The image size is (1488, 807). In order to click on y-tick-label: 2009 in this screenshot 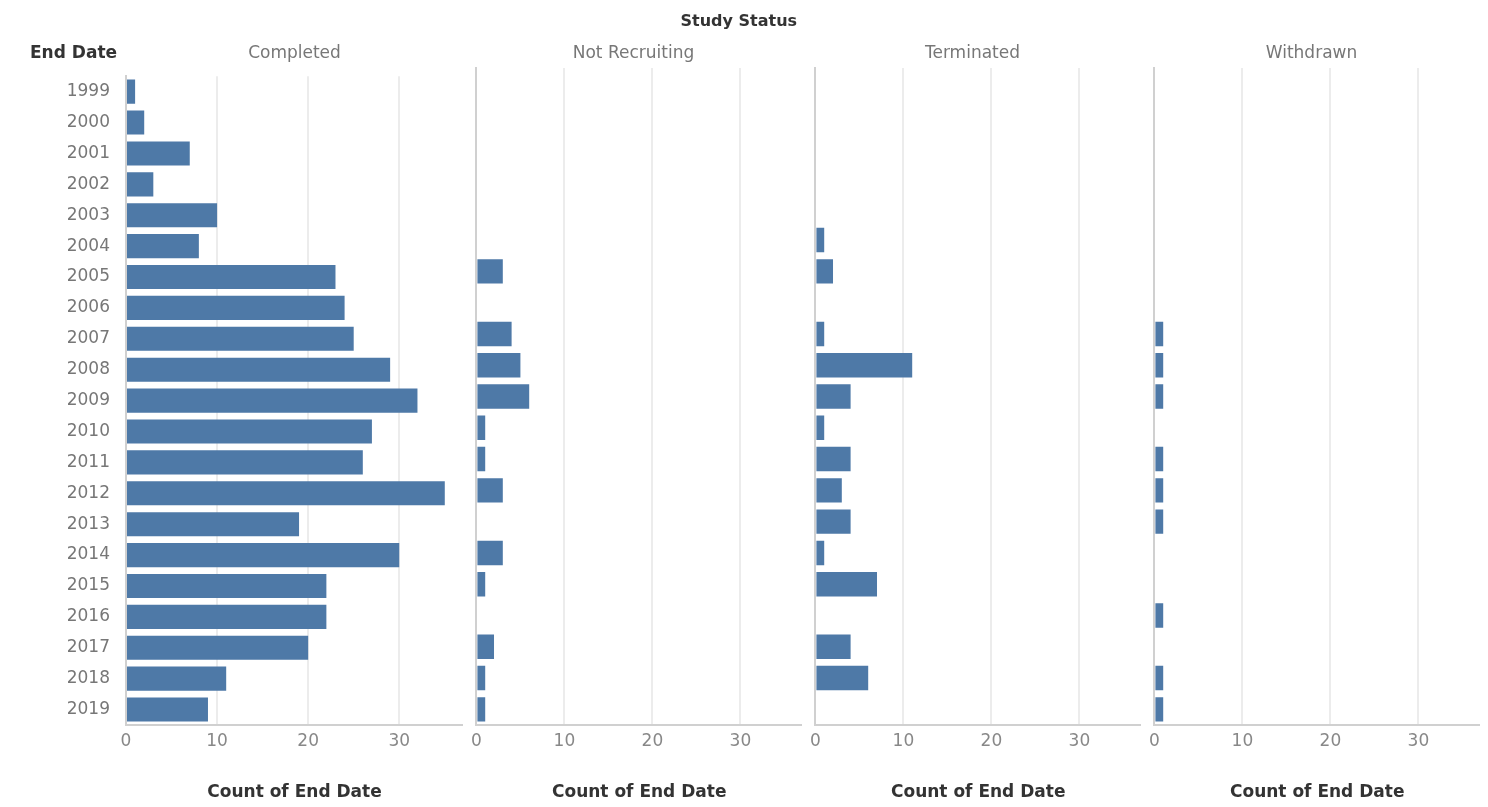, I will do `click(88, 399)`.